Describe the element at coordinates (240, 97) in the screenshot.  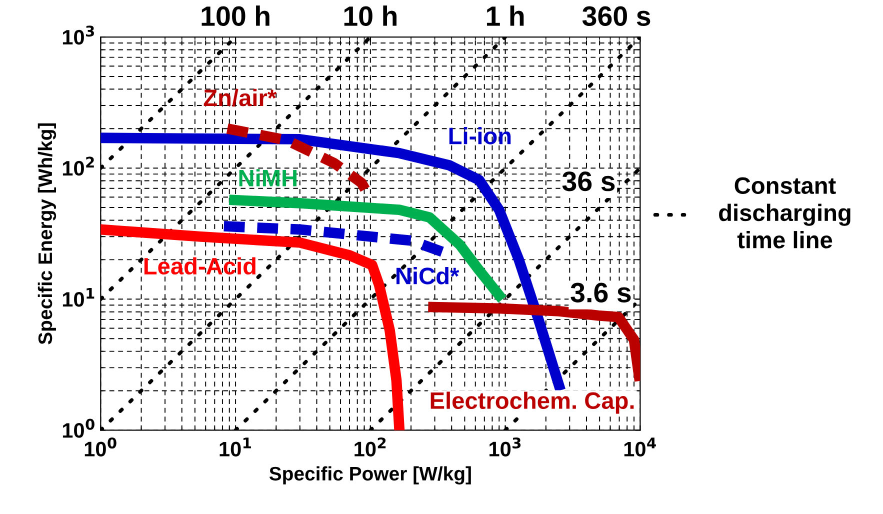
I see `series-label: Zn/air*` at that location.